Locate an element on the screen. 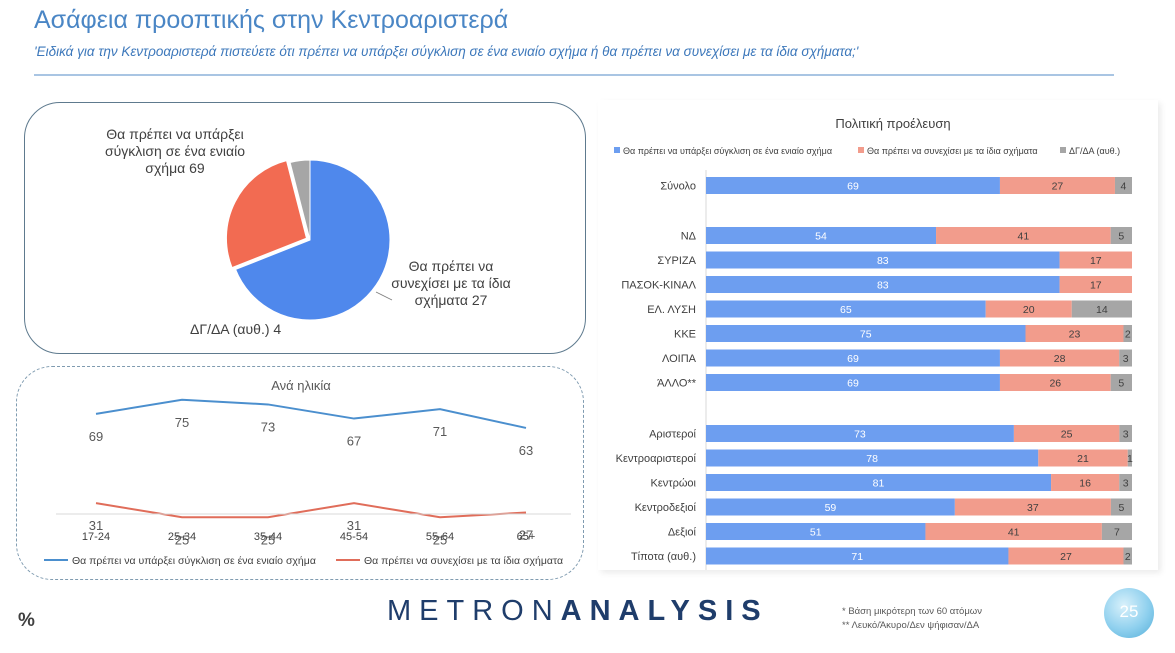  bar-category-label: ΛΟΙΠΑ is located at coordinates (679, 359).